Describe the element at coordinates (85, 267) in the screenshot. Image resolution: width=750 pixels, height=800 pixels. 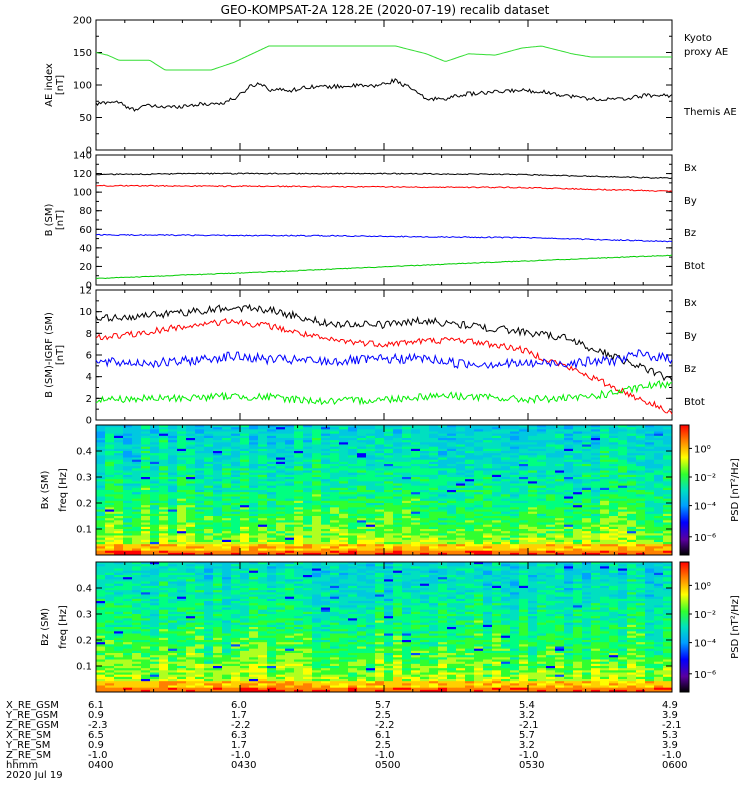
I see `y-tick-label: 20` at that location.